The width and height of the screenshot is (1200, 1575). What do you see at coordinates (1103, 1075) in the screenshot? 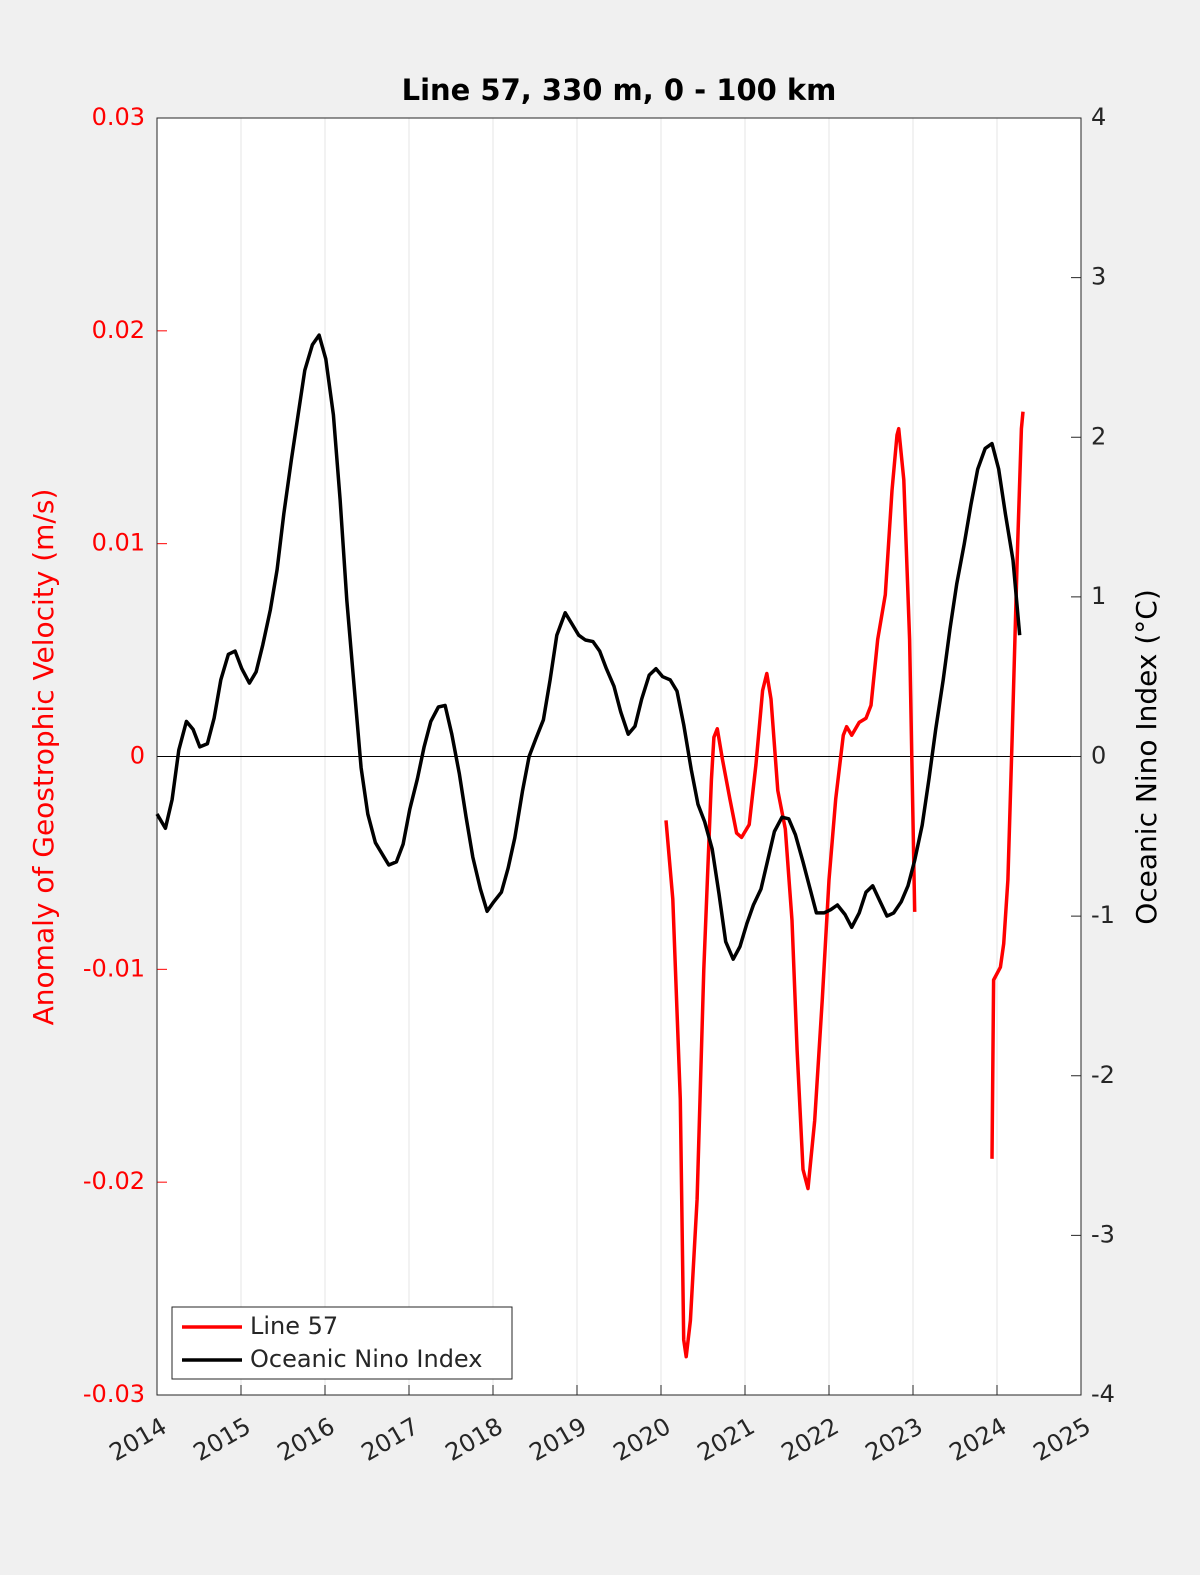
I see `y2-tick-label: -2` at bounding box center [1103, 1075].